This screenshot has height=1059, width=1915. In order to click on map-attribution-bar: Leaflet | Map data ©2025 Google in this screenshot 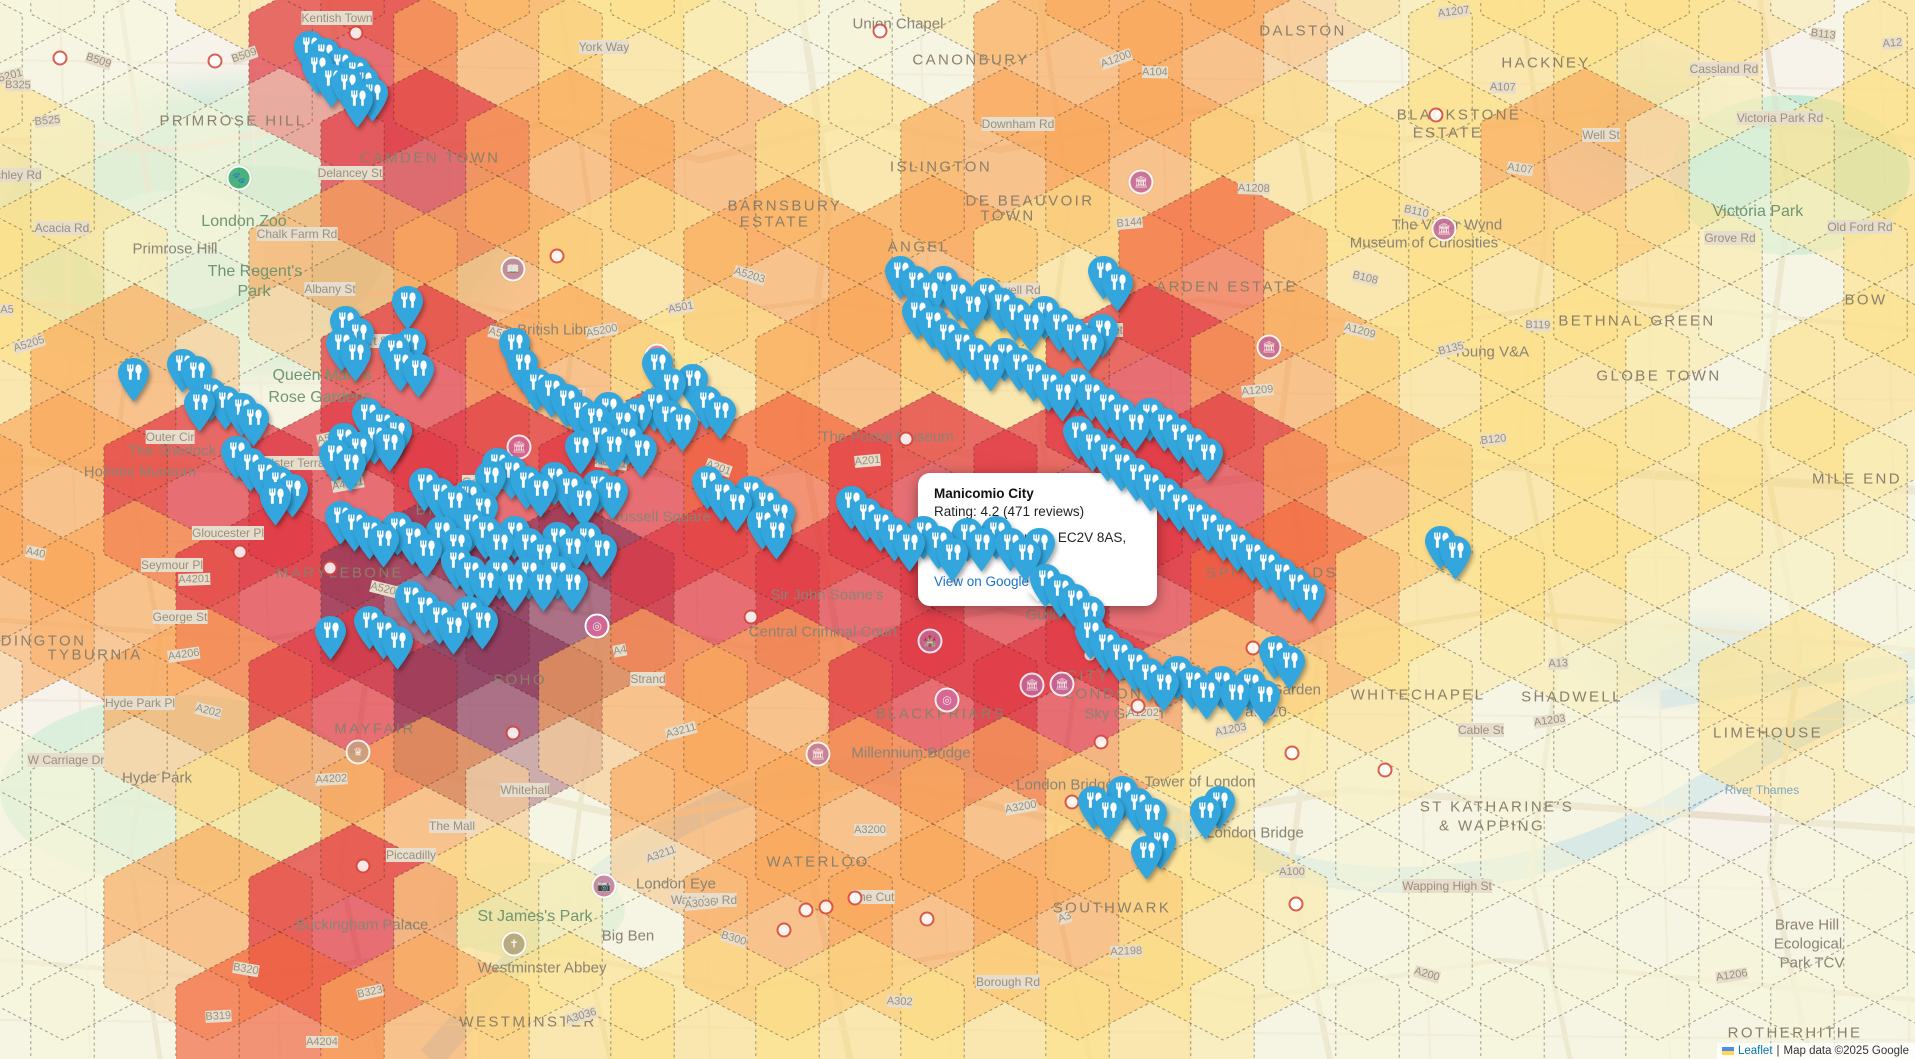, I will do `click(1815, 1051)`.